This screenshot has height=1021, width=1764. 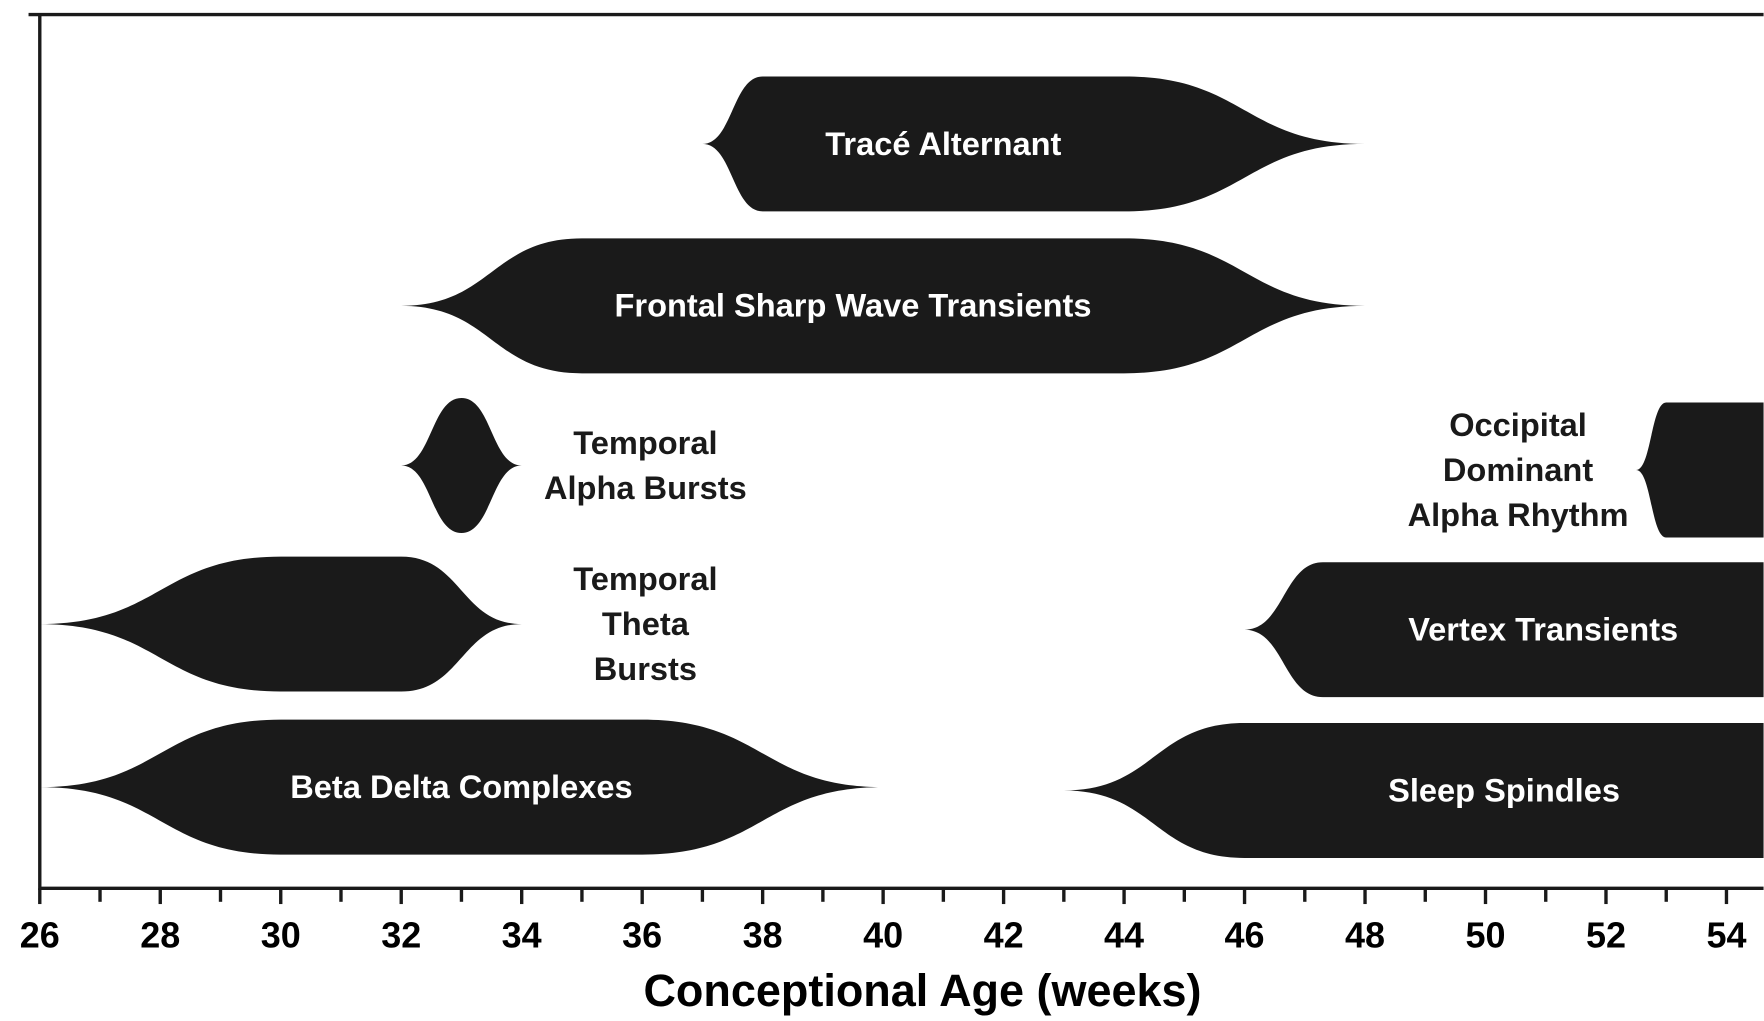 I want to click on x-tick-label: 32, so click(x=401, y=934).